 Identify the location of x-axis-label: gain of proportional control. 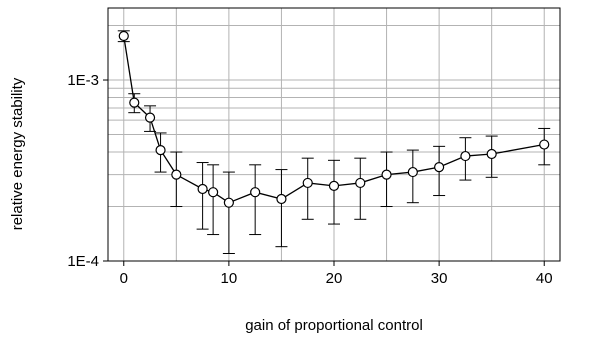
(334, 325).